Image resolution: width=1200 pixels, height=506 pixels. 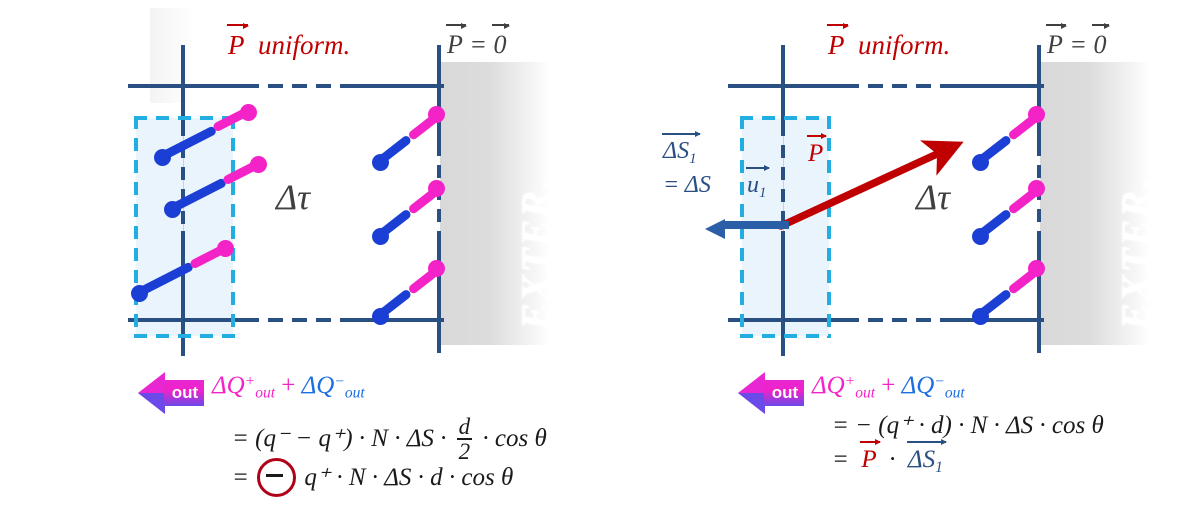 What do you see at coordinates (339, 439) in the screenshot?
I see `formula-line-2-body: = (q⁻ − q⁺) · N · ΔS ·` at bounding box center [339, 439].